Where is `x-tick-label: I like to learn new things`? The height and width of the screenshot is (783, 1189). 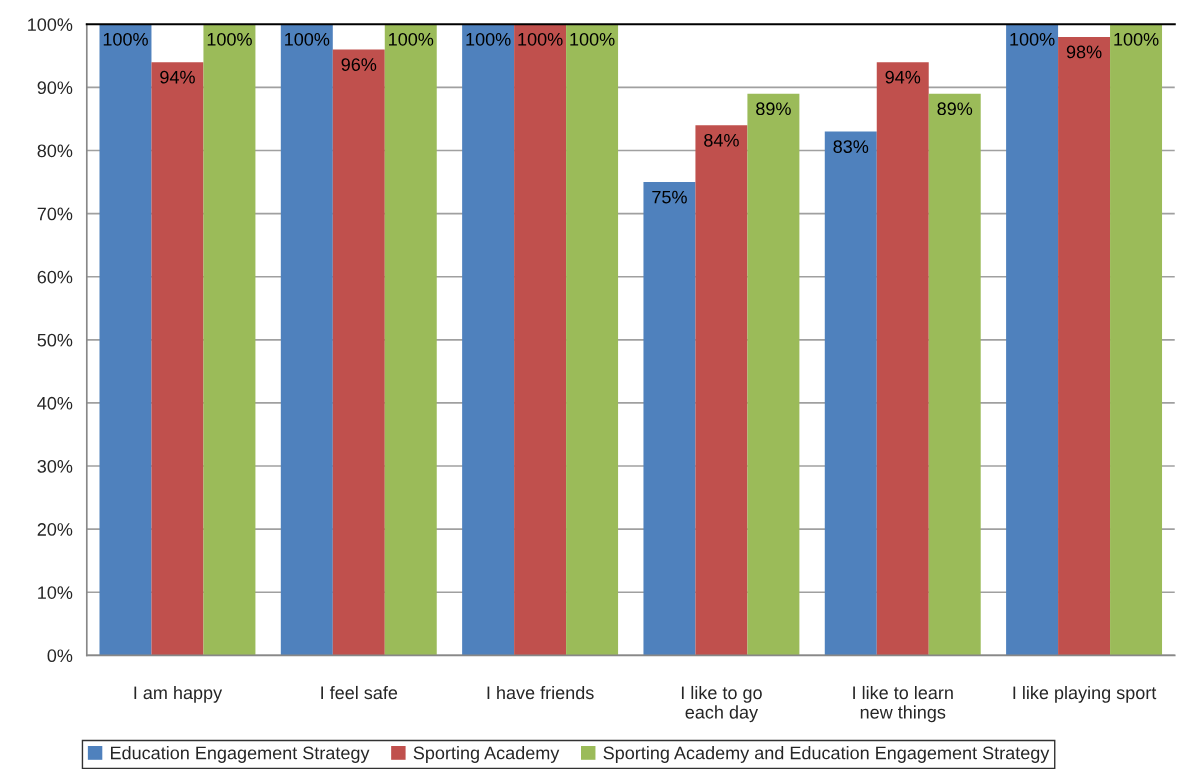 x-tick-label: I like to learn new things is located at coordinates (903, 704).